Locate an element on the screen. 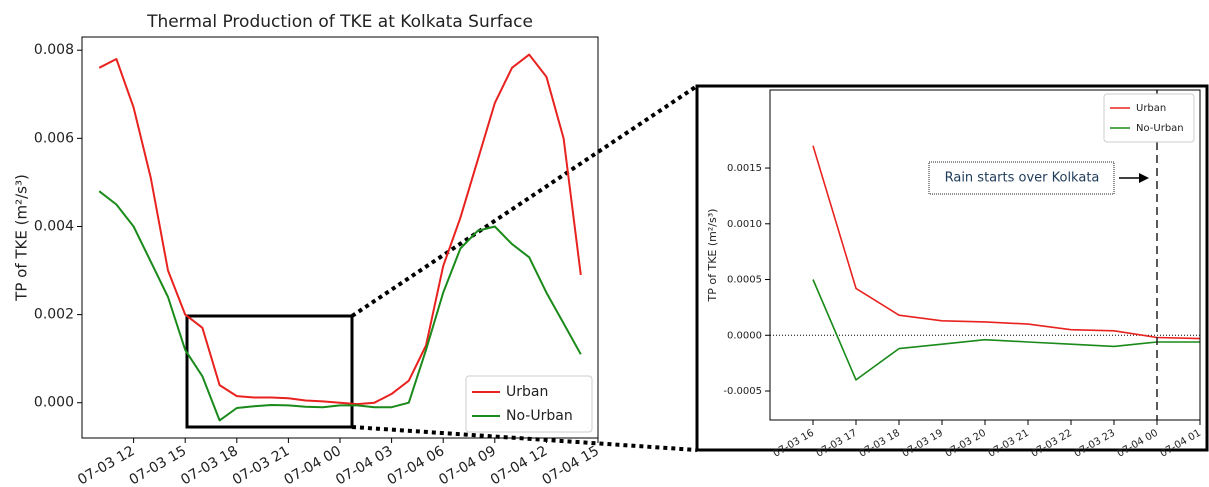  x-tick-label: 07-03 23 is located at coordinates (1095, 444).